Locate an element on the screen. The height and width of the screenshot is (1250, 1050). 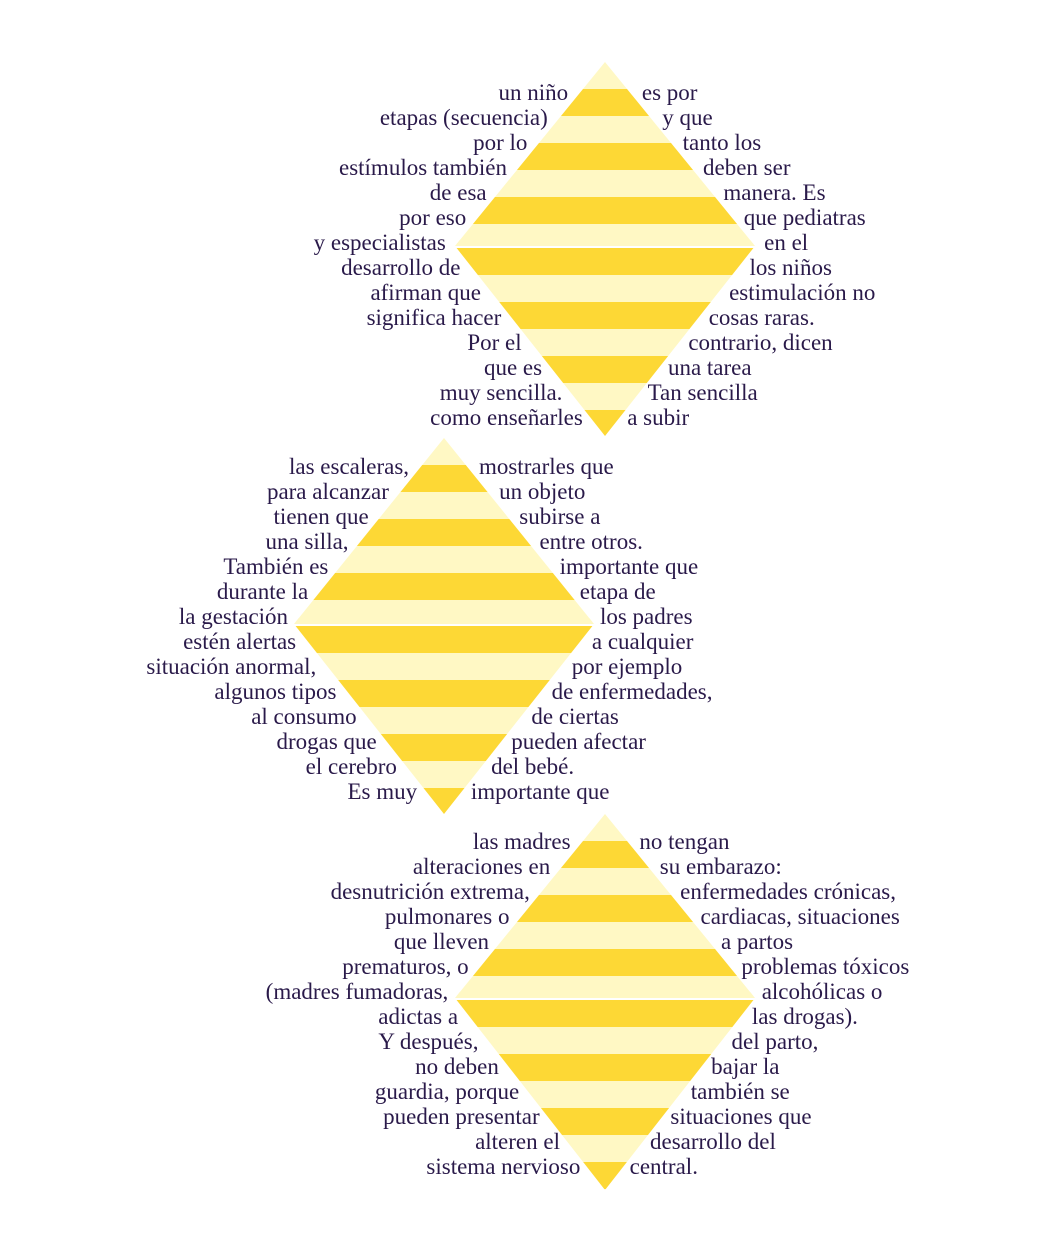
text-line-right: y que is located at coordinates (687, 117).